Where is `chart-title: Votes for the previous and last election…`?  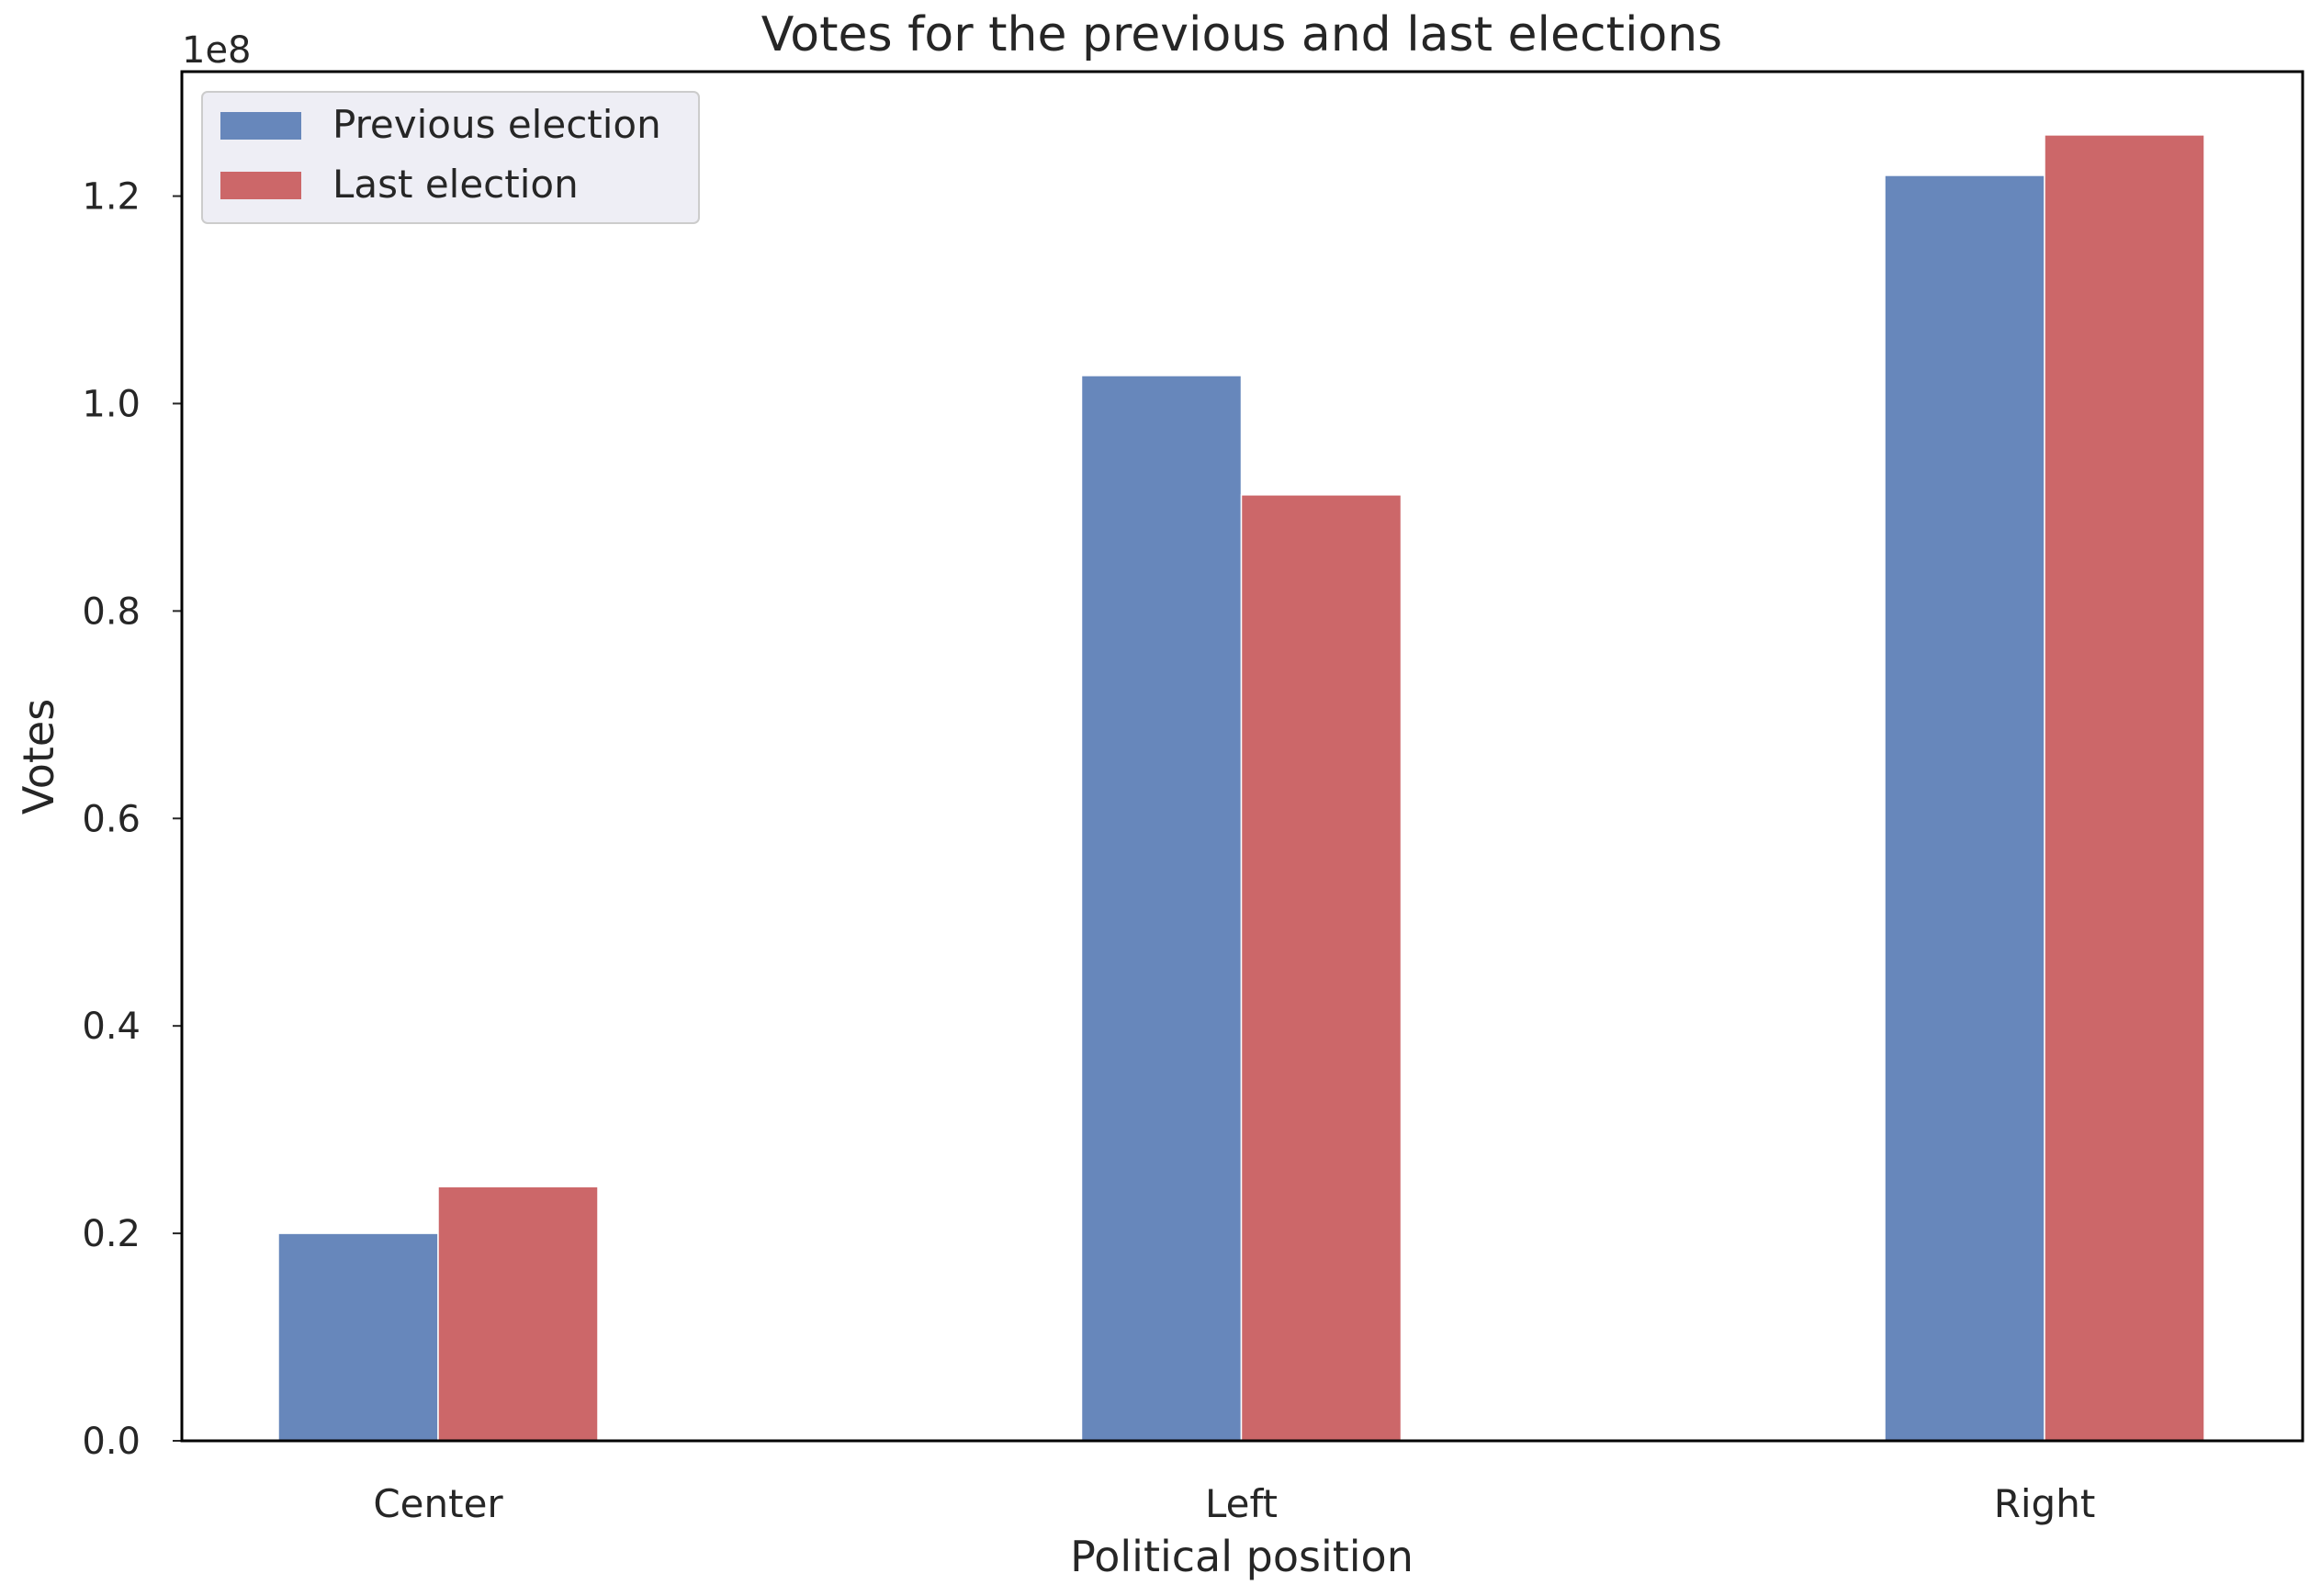
chart-title: Votes for the previous and last election… is located at coordinates (1242, 34).